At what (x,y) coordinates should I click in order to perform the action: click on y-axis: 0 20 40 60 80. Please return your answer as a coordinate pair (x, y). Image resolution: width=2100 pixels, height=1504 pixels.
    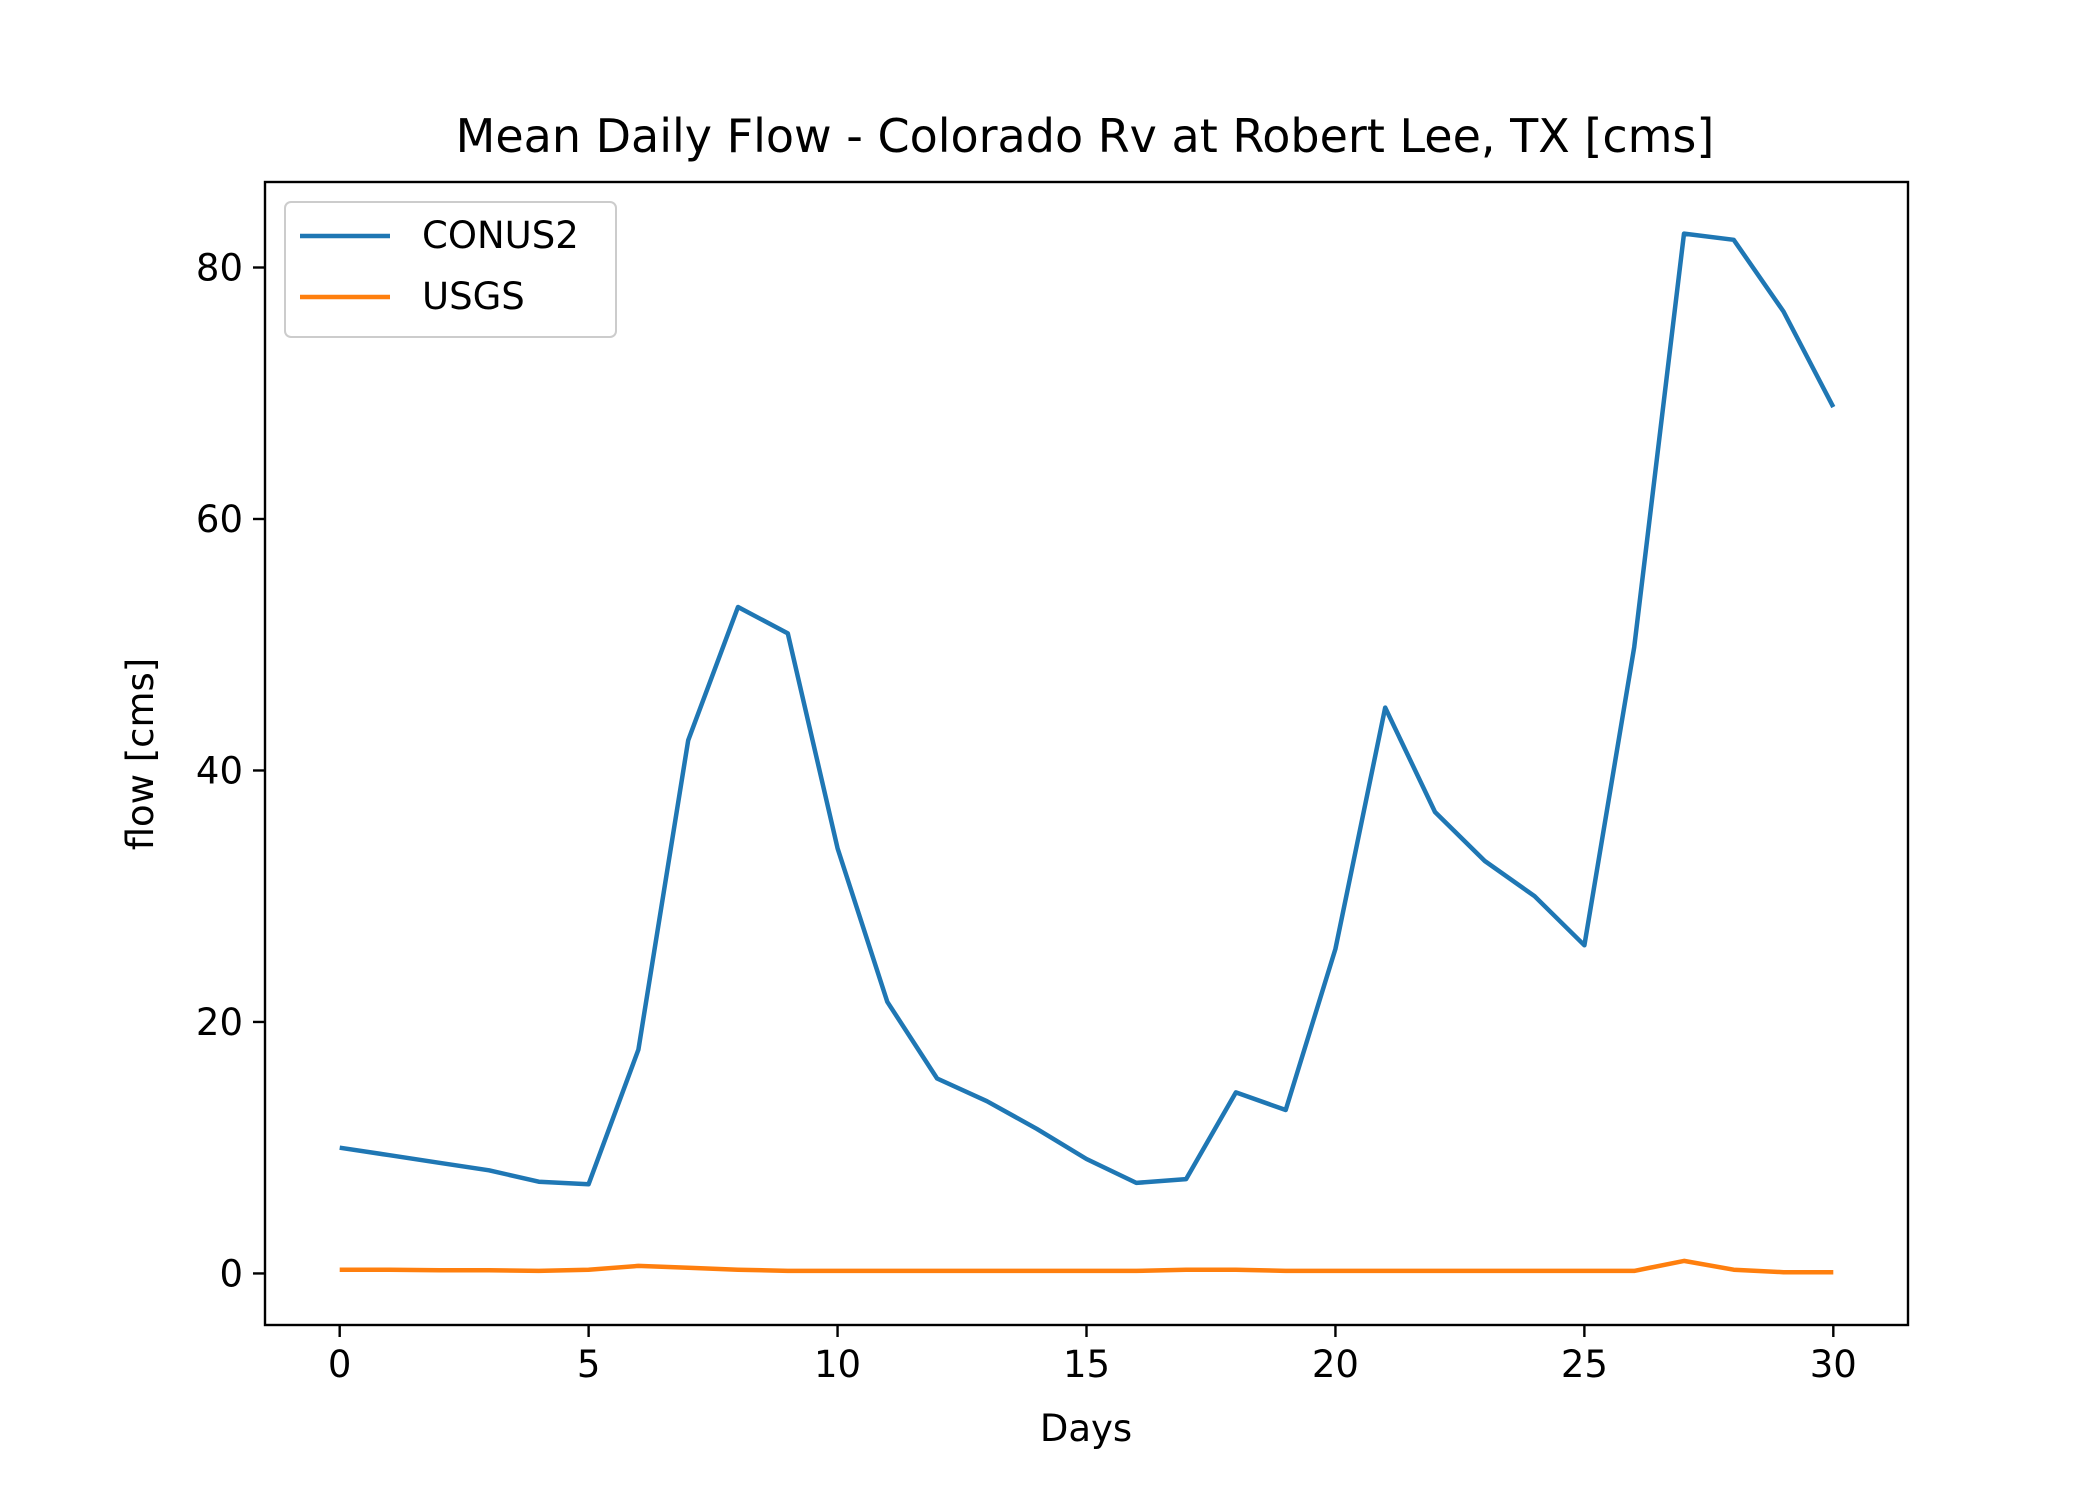
    Looking at the image, I should click on (230, 771).